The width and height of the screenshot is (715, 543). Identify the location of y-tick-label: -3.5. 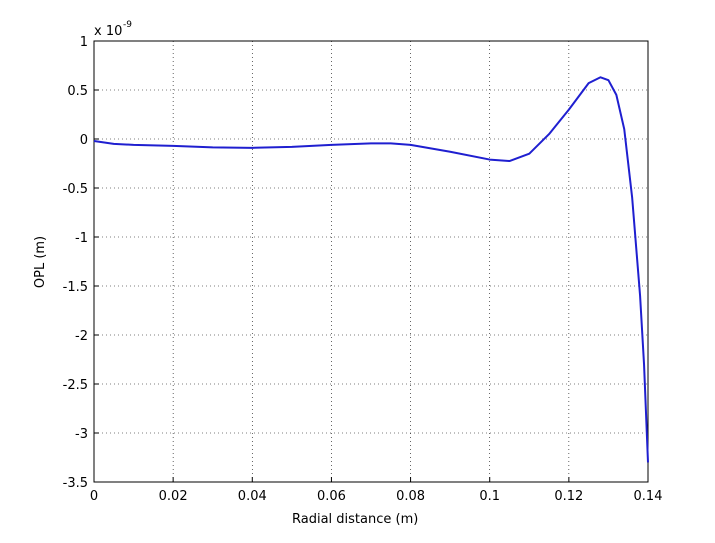
(75, 483).